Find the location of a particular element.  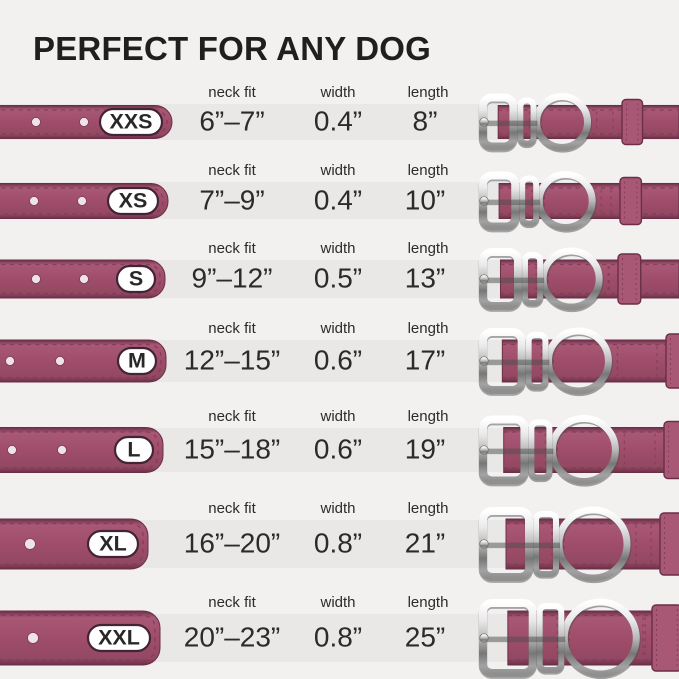

size-badge-label: S is located at coordinates (136, 279).